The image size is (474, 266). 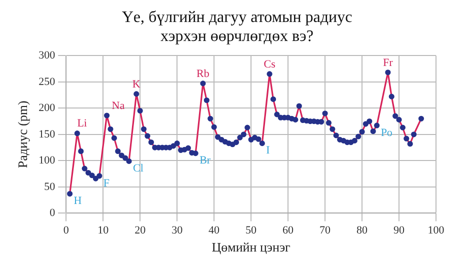 I want to click on x-tick-label: 70, so click(x=326, y=230).